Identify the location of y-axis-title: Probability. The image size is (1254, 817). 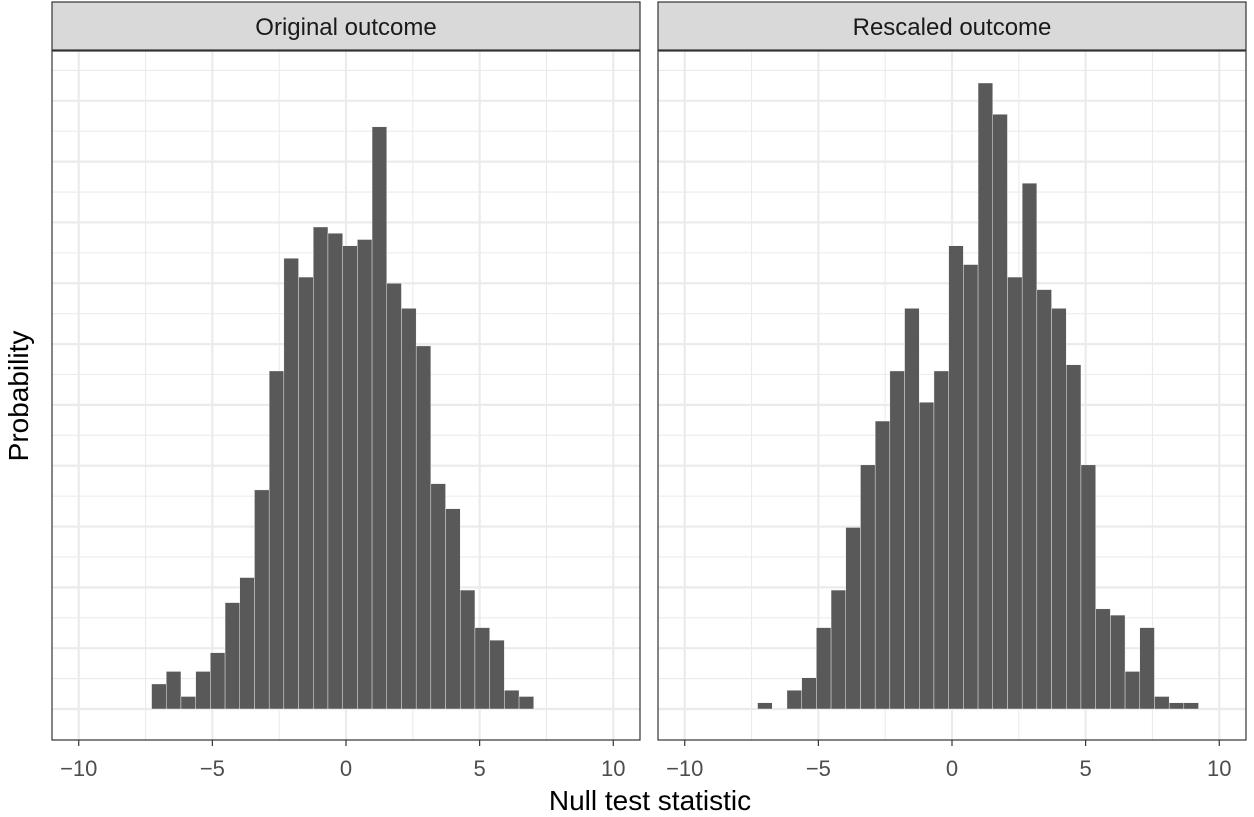
(18, 396).